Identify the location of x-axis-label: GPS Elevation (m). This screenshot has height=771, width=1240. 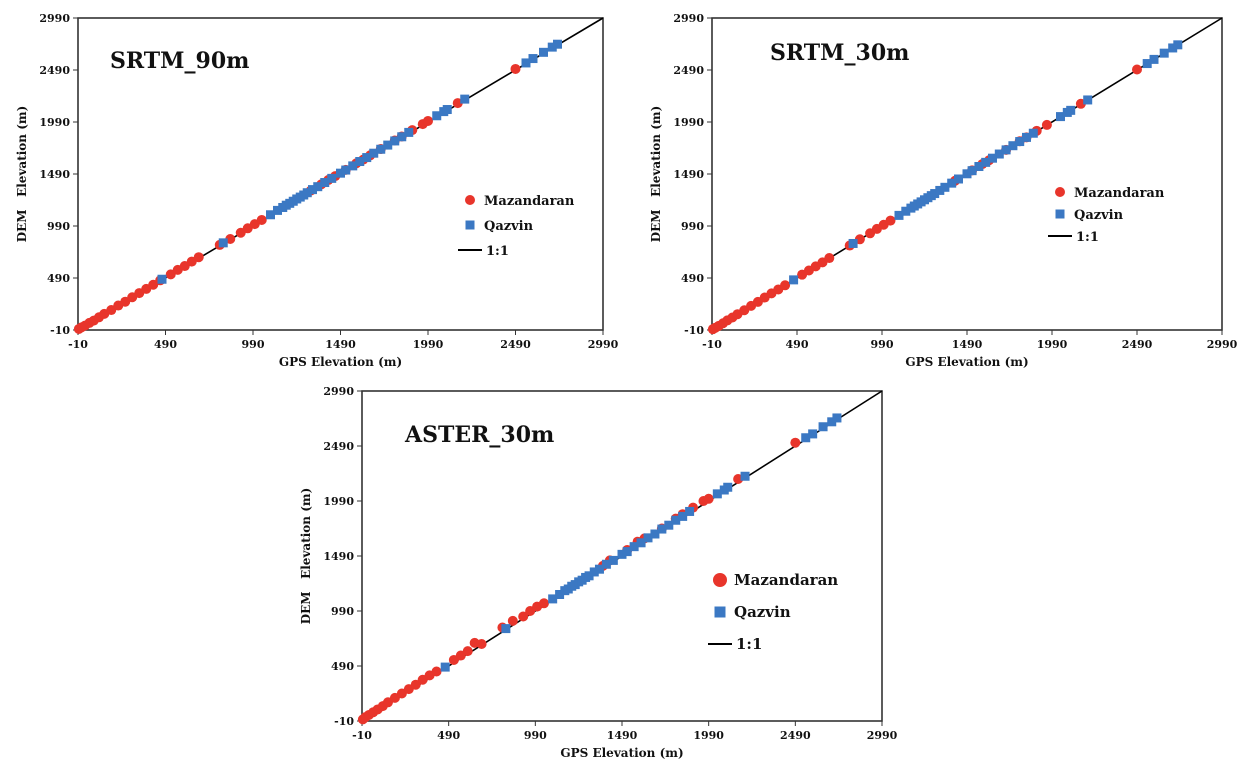
(966, 362).